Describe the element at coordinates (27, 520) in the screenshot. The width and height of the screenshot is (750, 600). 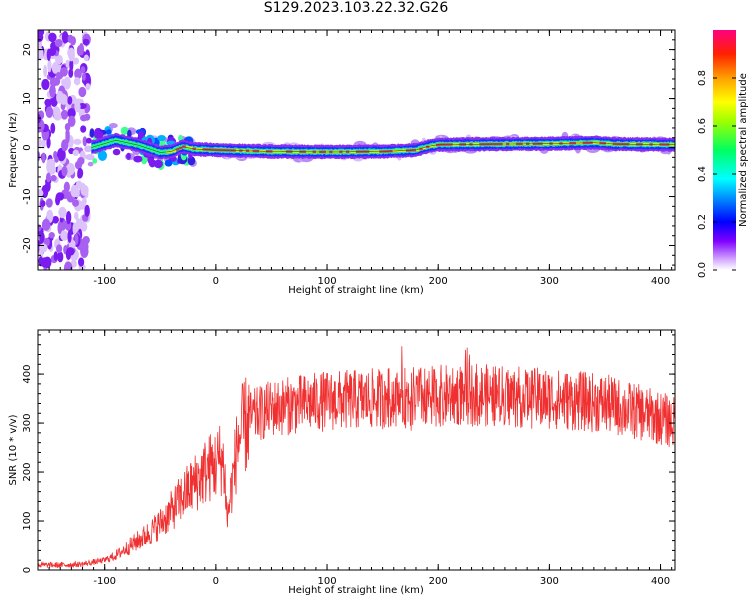
I see `y-tick-label: 100` at that location.